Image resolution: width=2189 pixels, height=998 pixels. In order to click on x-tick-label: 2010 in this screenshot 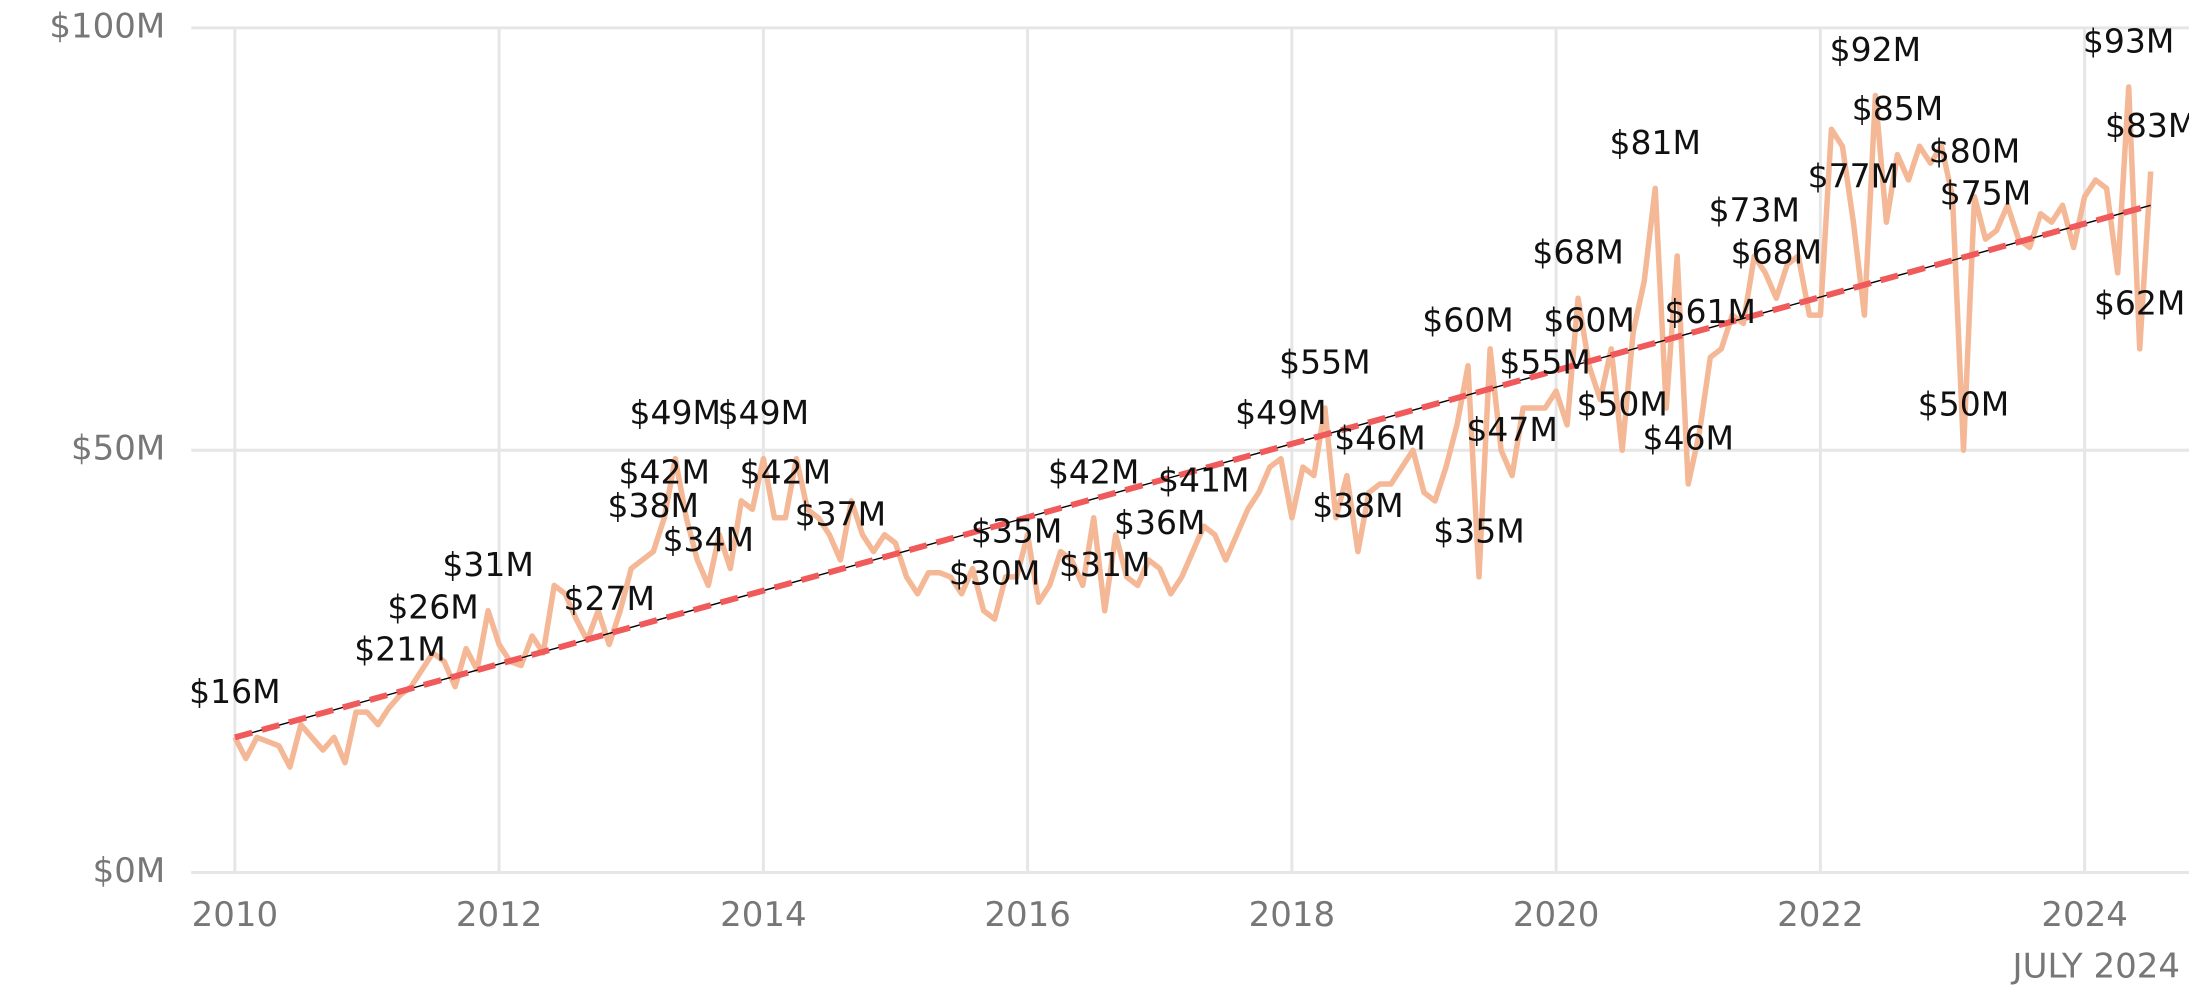, I will do `click(235, 915)`.